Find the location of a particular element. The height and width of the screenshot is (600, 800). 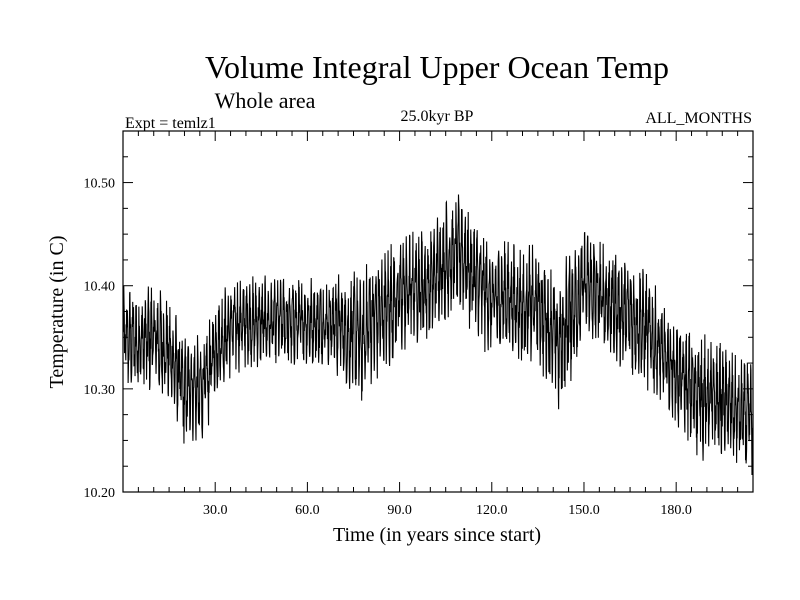

x-axis-label: Time (in years since start) is located at coordinates (437, 535).